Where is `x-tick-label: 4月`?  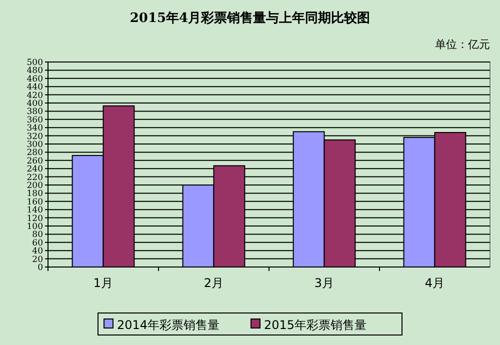 x-tick-label: 4月 is located at coordinates (434, 283).